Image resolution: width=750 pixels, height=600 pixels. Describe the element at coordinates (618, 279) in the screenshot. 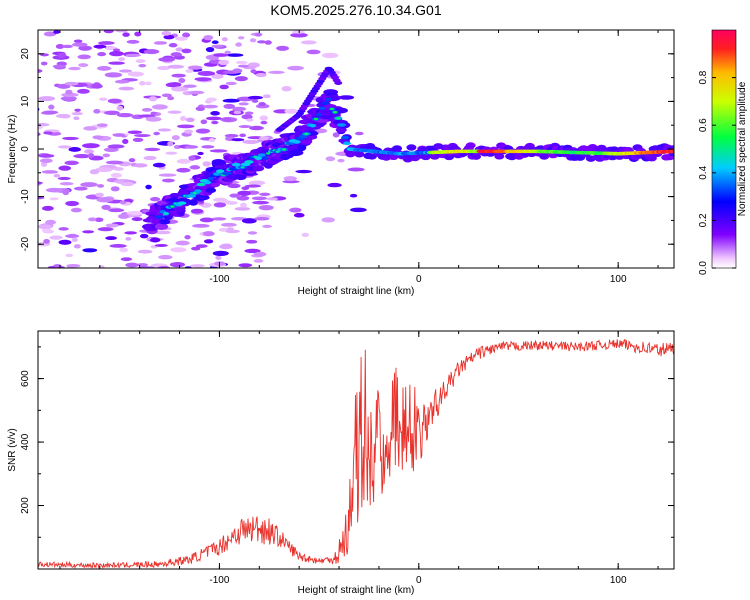

I see `spec-xtick-label: 100` at that location.